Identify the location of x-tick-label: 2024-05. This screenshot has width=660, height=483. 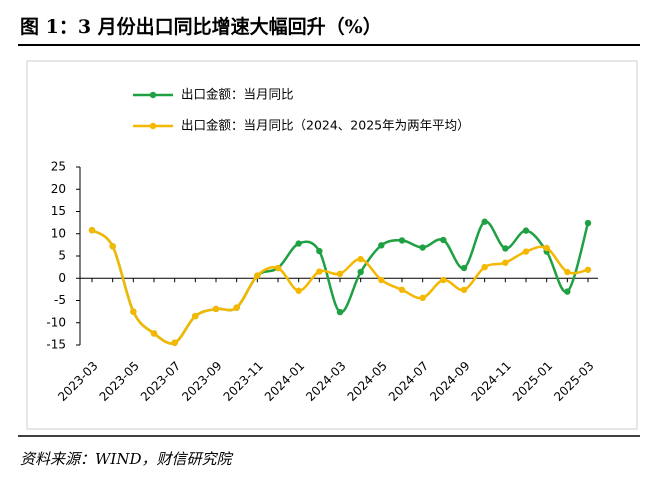
(367, 381).